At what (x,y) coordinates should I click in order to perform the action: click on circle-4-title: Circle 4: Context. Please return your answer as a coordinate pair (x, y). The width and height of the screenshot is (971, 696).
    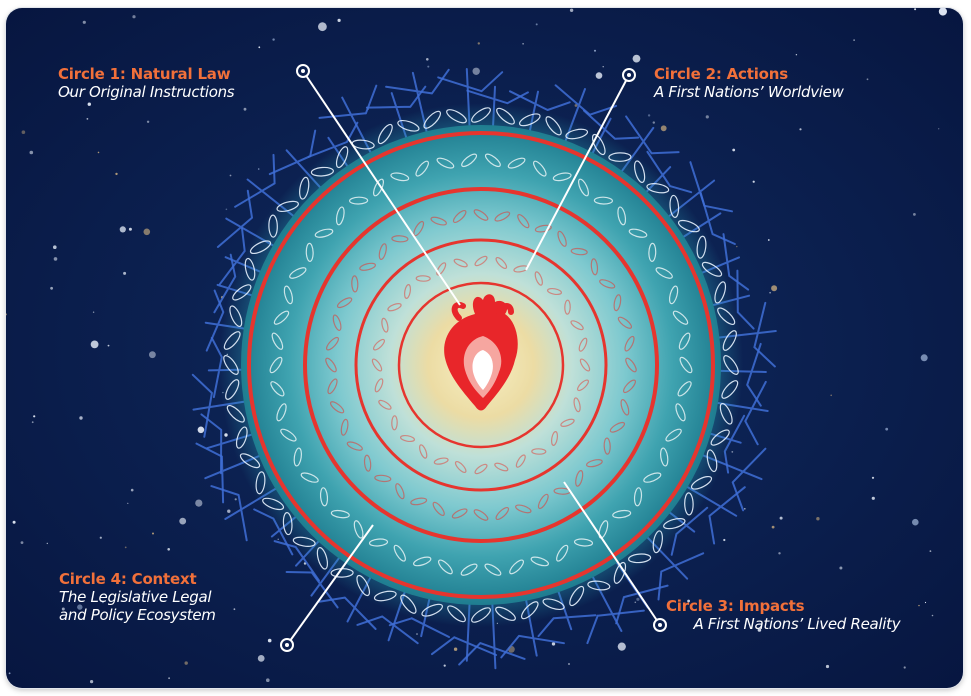
    Looking at the image, I should click on (128, 579).